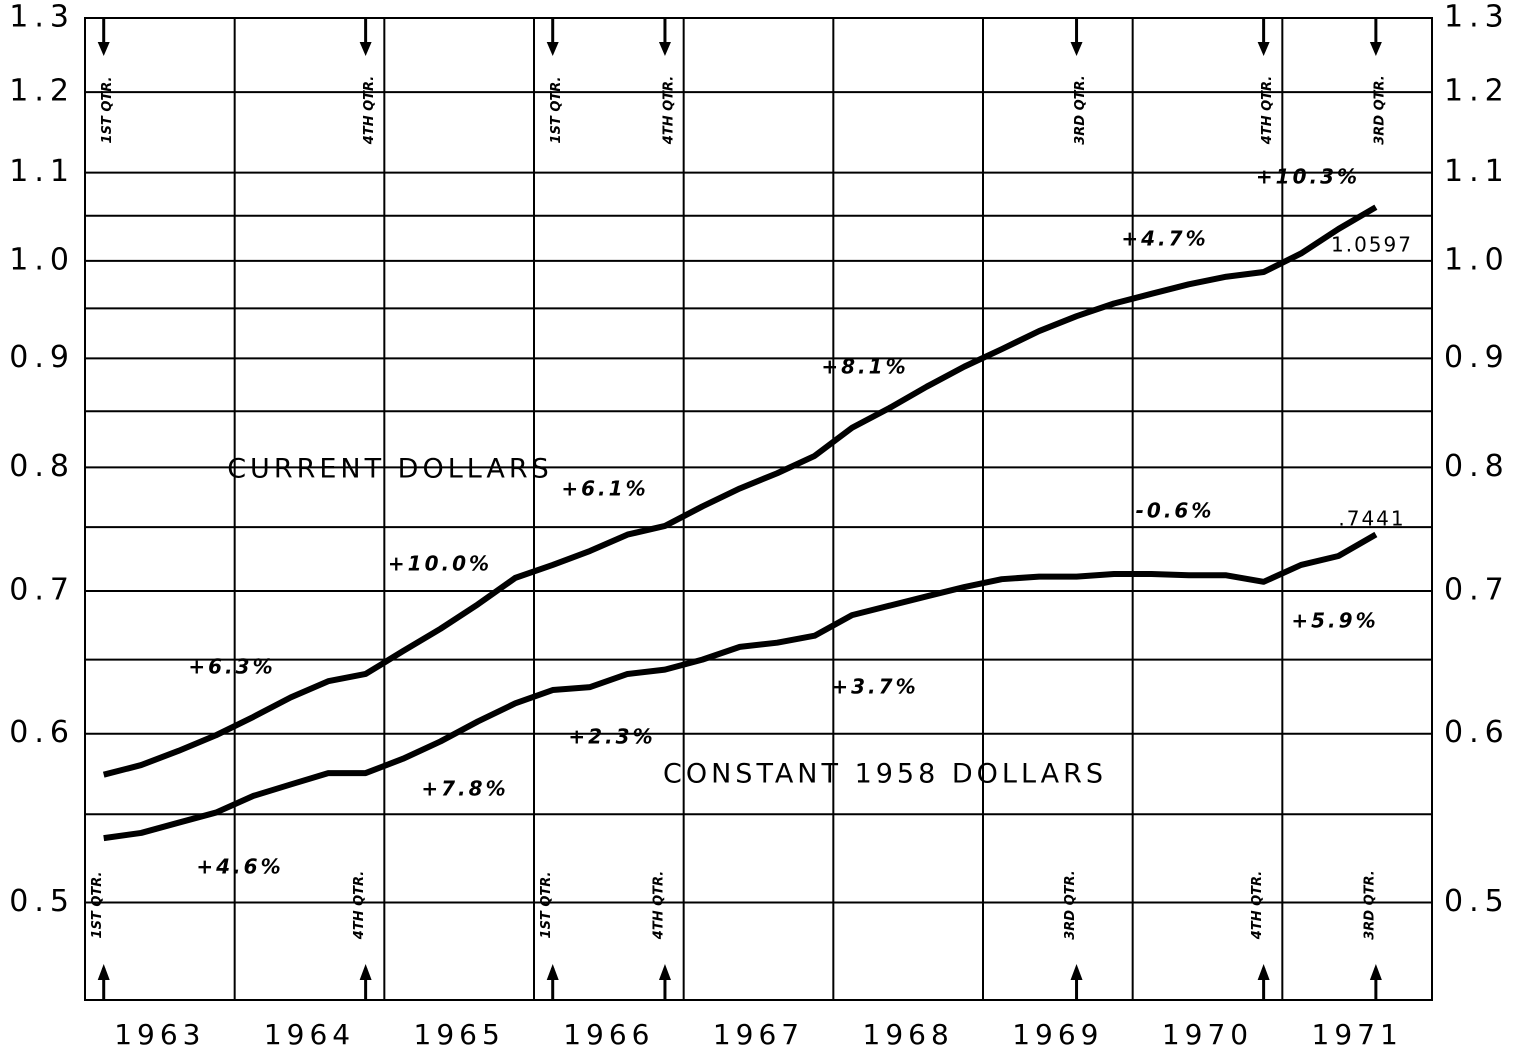 The width and height of the screenshot is (1531, 1057). I want to click on x-tick-label: 1965, so click(459, 1034).